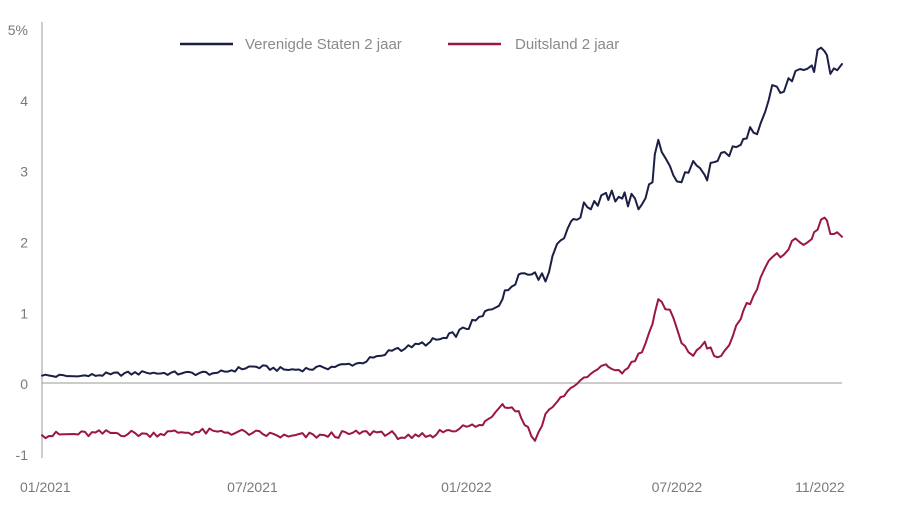 This screenshot has height=506, width=900. Describe the element at coordinates (24, 313) in the screenshot. I see `y-tick-label: 1` at that location.